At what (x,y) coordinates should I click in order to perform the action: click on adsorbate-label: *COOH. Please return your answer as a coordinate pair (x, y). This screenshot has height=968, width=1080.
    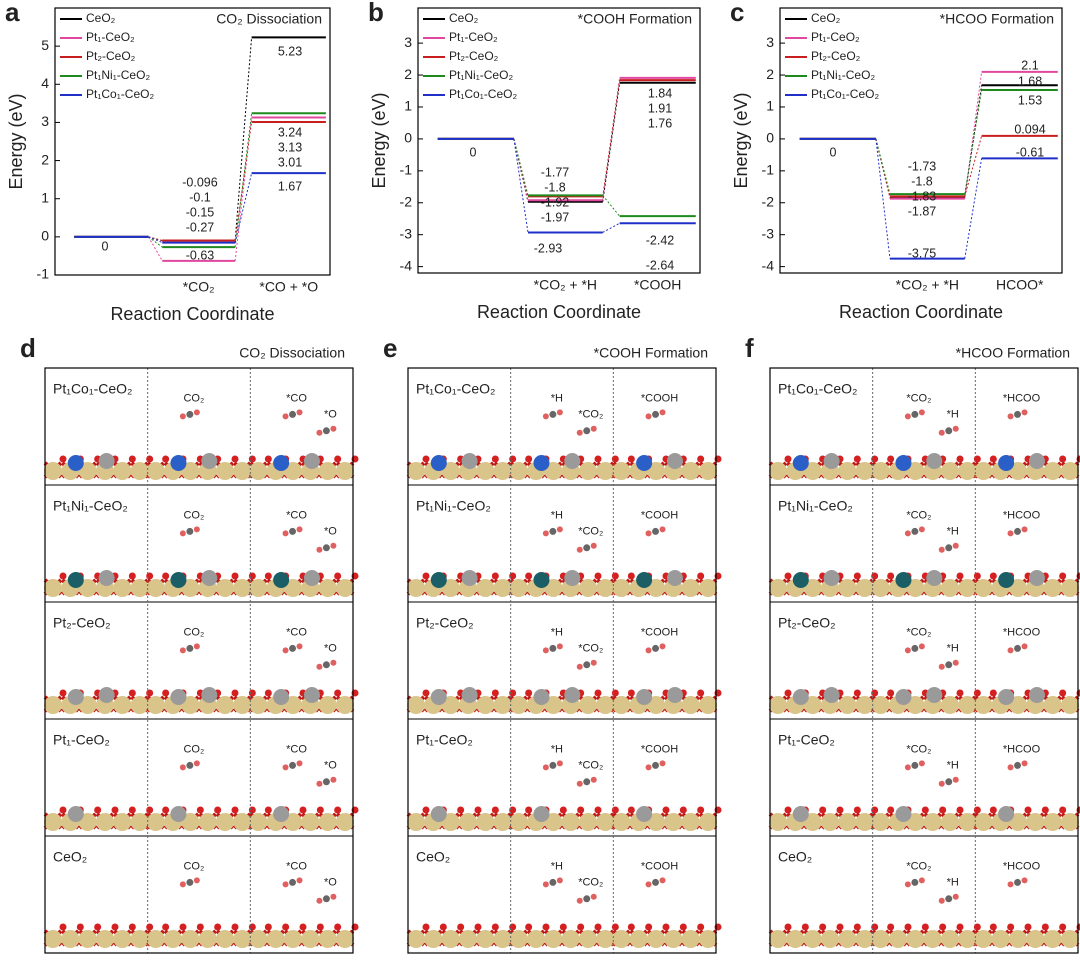
    Looking at the image, I should click on (659, 515).